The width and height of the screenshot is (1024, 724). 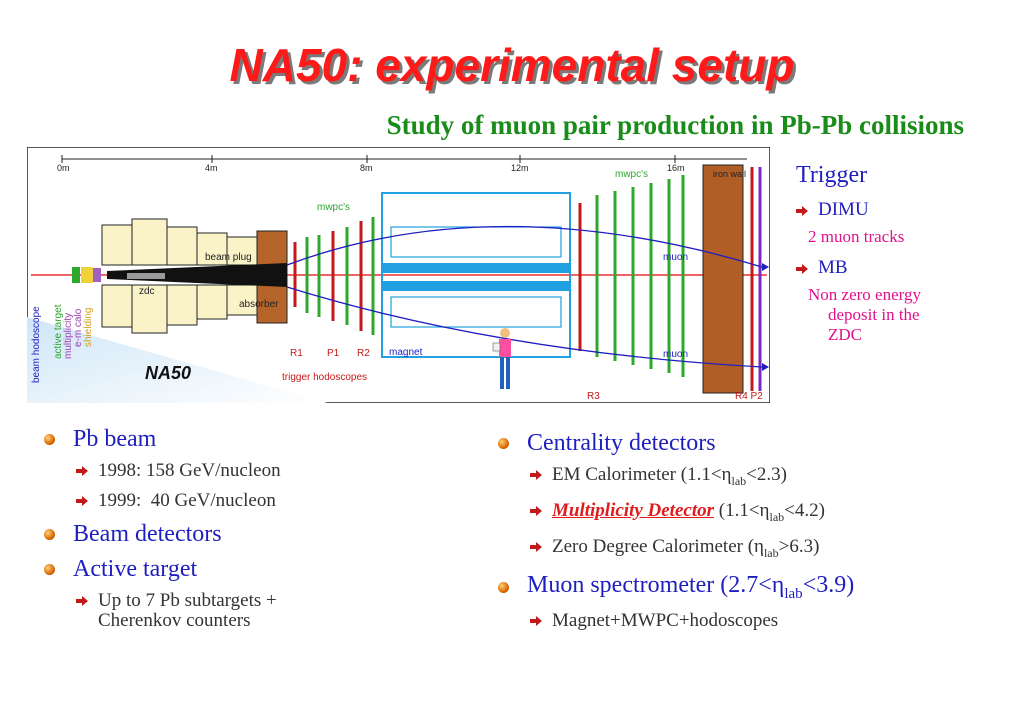 What do you see at coordinates (675, 354) in the screenshot?
I see `label-muon-2: muon` at bounding box center [675, 354].